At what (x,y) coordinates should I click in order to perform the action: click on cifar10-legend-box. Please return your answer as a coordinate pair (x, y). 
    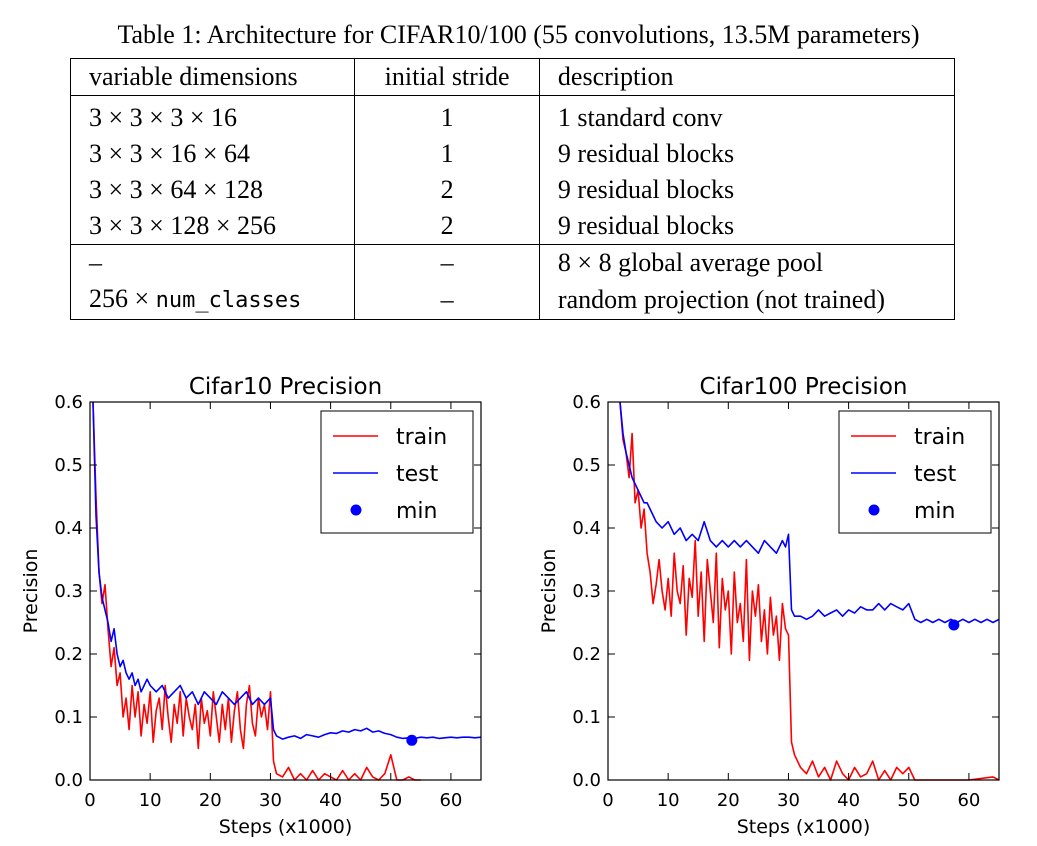
    Looking at the image, I should click on (397, 472).